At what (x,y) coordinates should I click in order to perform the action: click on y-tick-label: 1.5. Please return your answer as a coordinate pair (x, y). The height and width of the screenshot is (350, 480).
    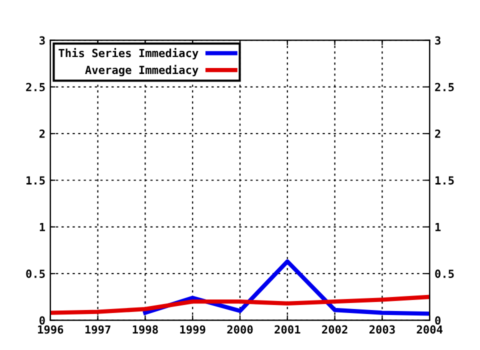
    Looking at the image, I should click on (35, 180).